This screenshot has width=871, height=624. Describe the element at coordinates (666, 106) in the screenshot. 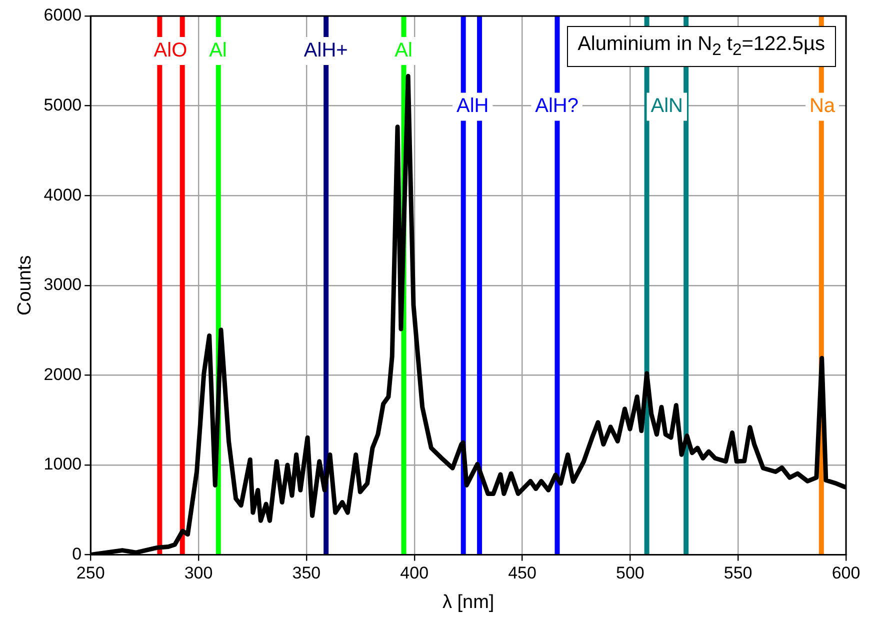

I see `annotation: AlN` at that location.